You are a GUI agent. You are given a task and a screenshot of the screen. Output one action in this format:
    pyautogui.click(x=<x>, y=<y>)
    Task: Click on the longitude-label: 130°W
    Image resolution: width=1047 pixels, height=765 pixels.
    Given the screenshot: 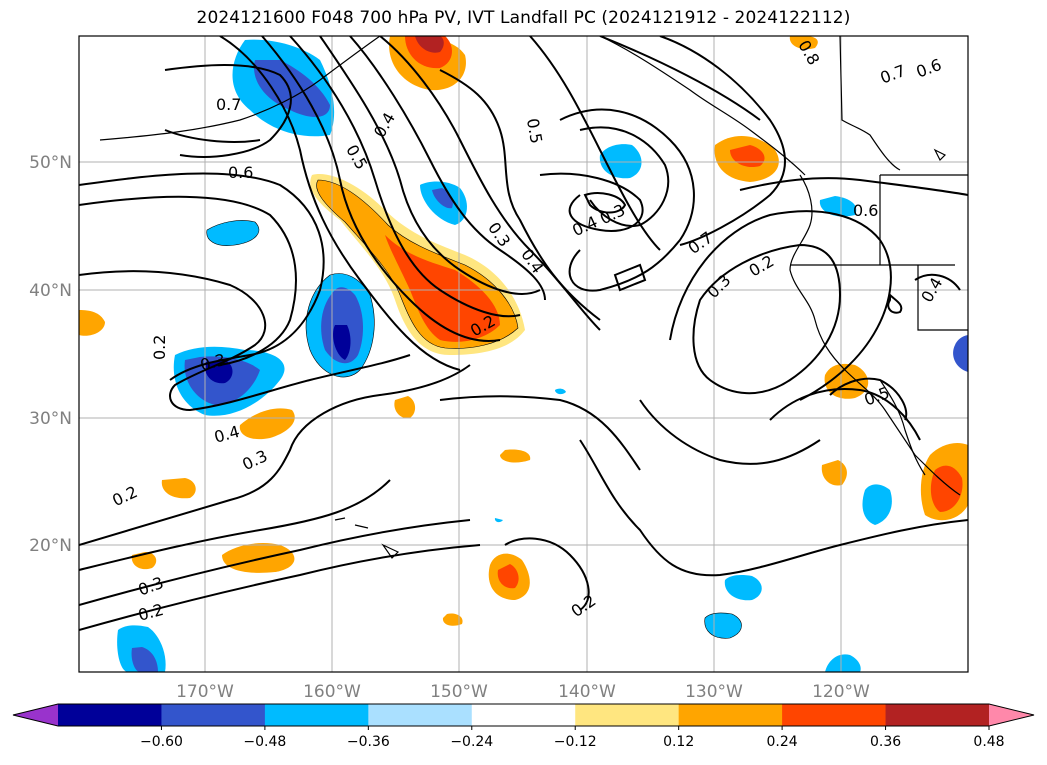 What is the action you would take?
    pyautogui.click(x=714, y=692)
    